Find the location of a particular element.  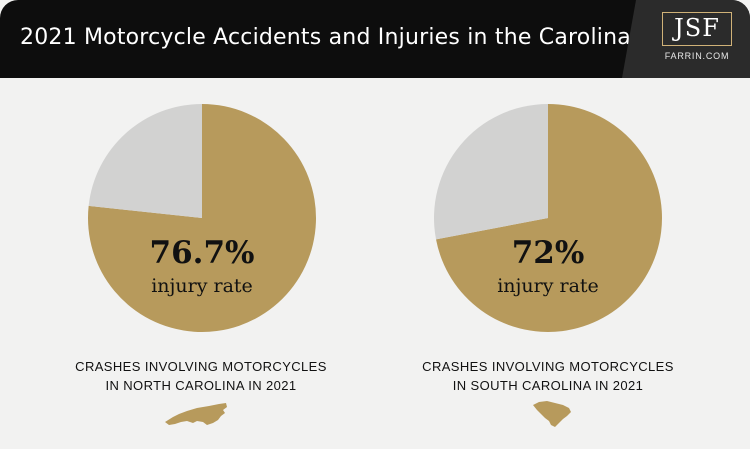

jsf-logo: JSF is located at coordinates (697, 29).